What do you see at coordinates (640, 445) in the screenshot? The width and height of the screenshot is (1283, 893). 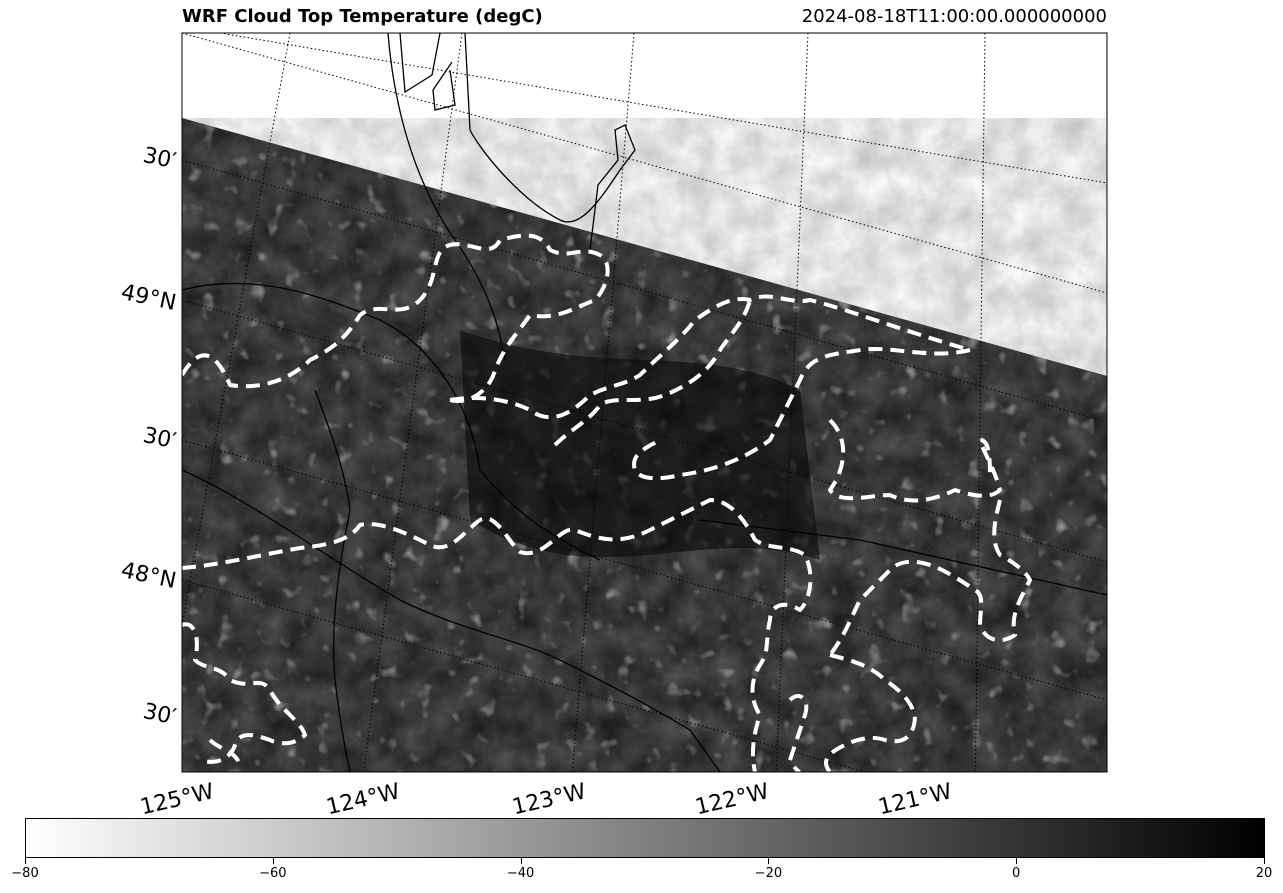 I see `cold-band` at bounding box center [640, 445].